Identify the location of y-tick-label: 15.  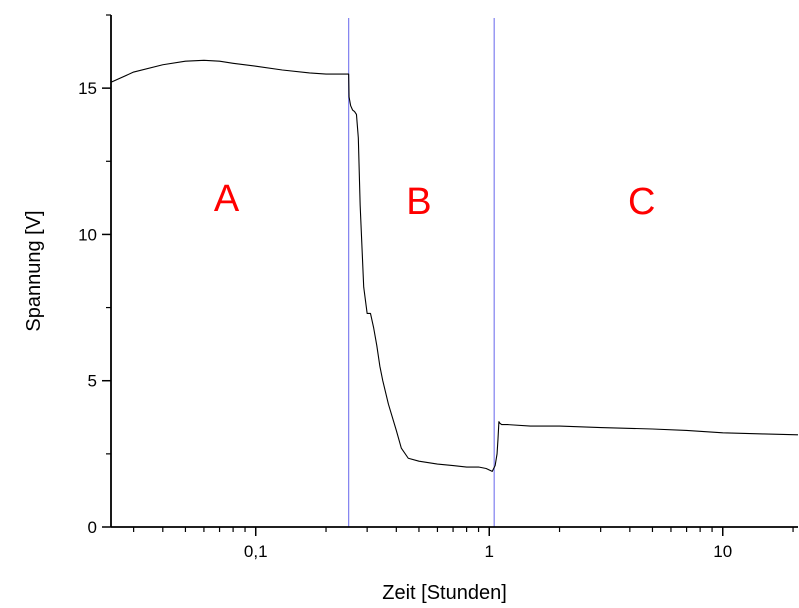
(87, 88).